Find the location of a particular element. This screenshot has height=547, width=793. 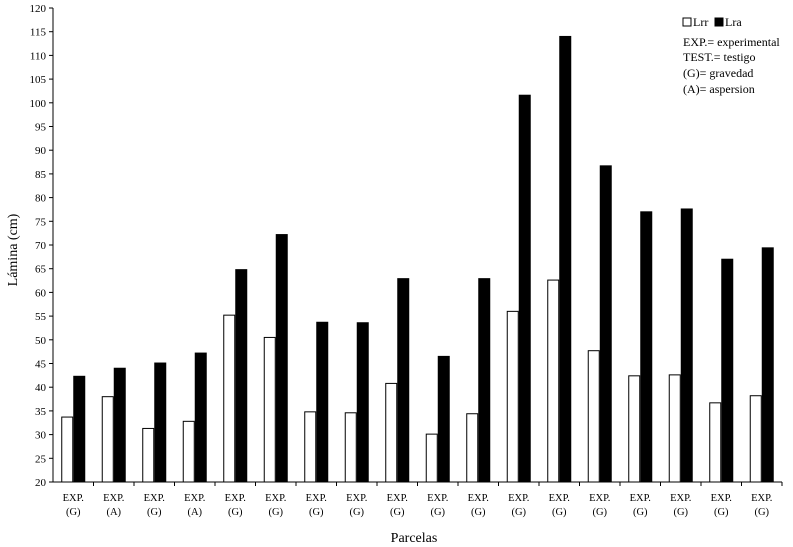

y-tick-label: 45 is located at coordinates (41, 365).